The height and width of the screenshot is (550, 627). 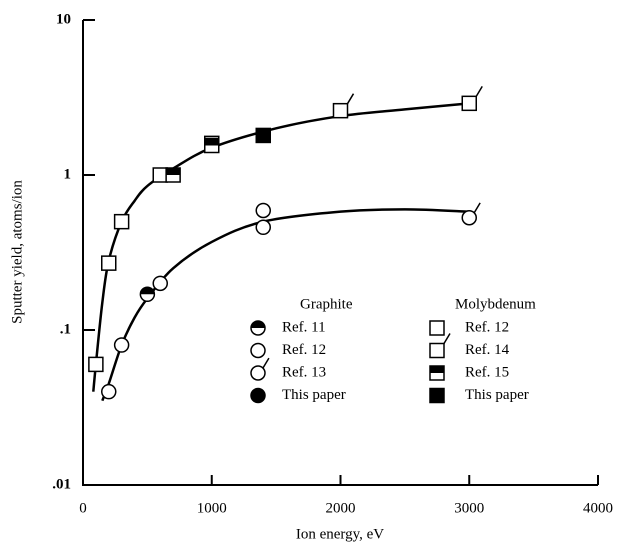 I want to click on y-tick-label: .1, so click(x=65, y=329).